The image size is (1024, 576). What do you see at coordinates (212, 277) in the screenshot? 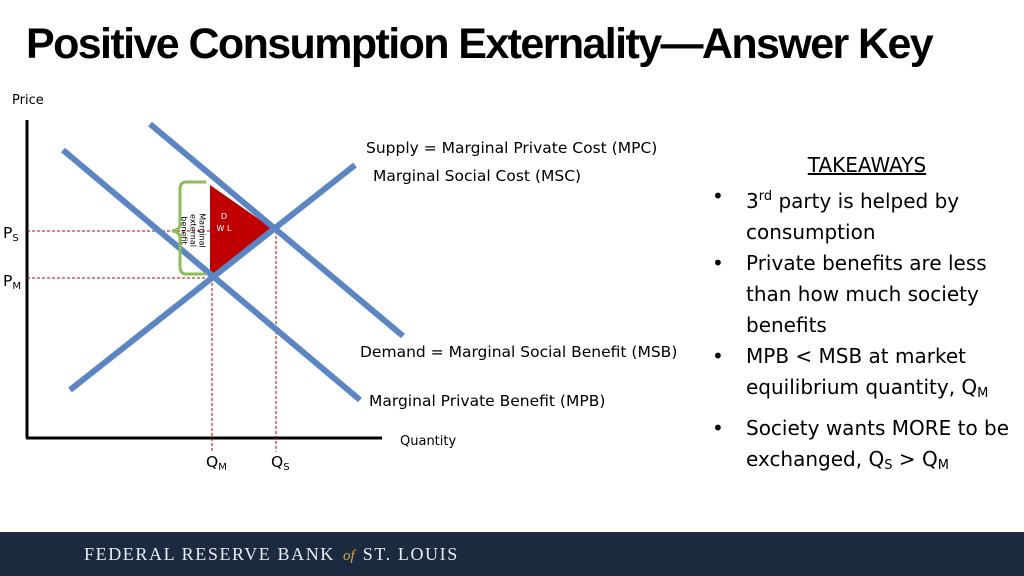
I see `supply-curve` at bounding box center [212, 277].